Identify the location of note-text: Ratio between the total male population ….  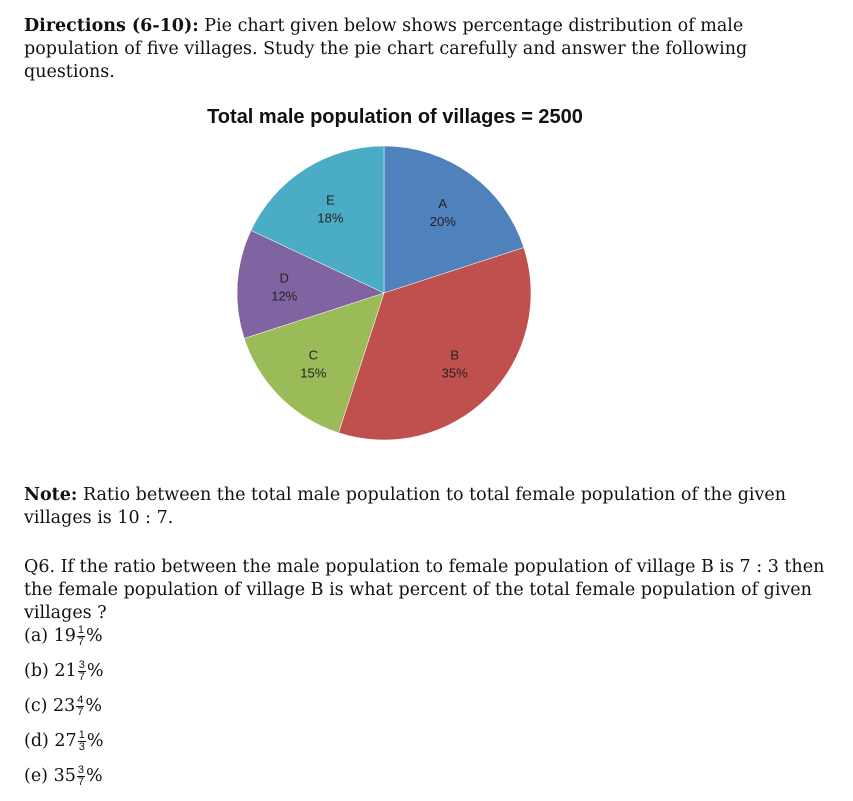
(405, 506).